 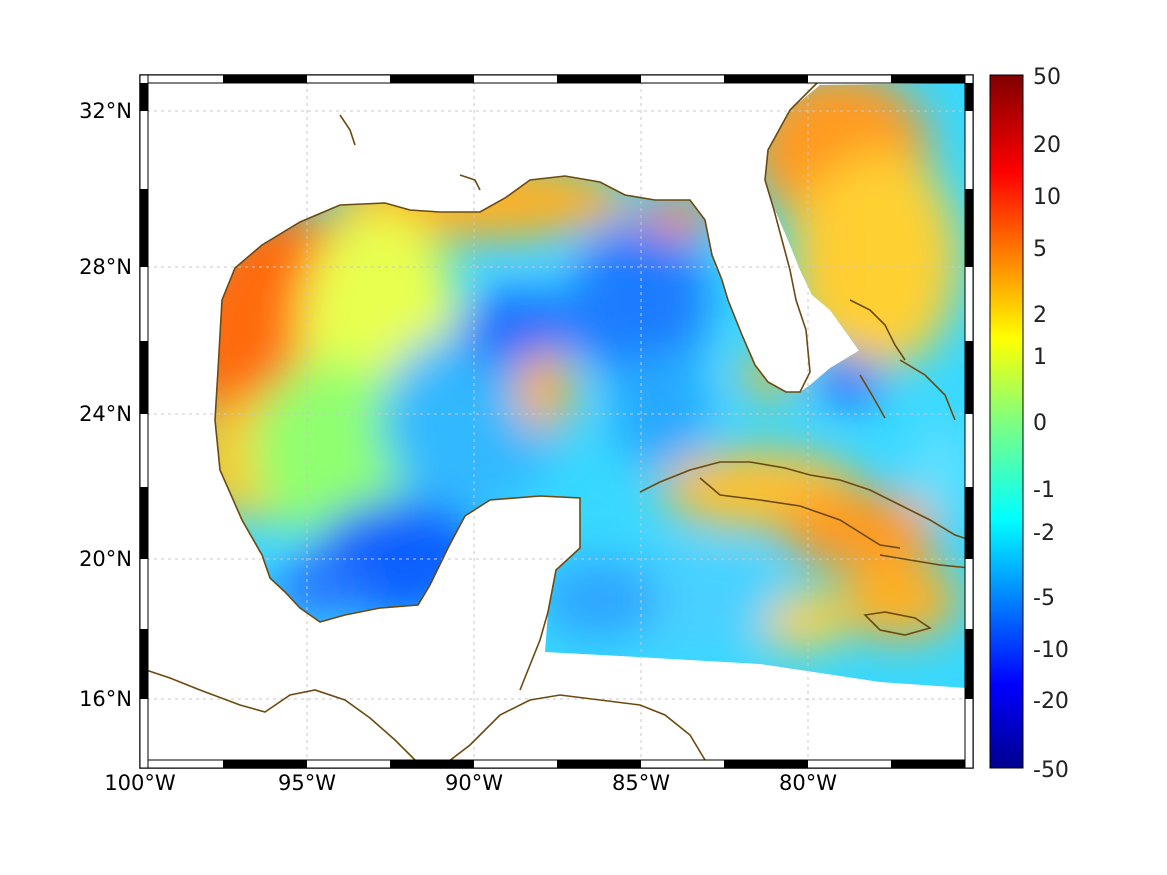 What do you see at coordinates (1047, 197) in the screenshot?
I see `colorbar-label-10: 10` at bounding box center [1047, 197].